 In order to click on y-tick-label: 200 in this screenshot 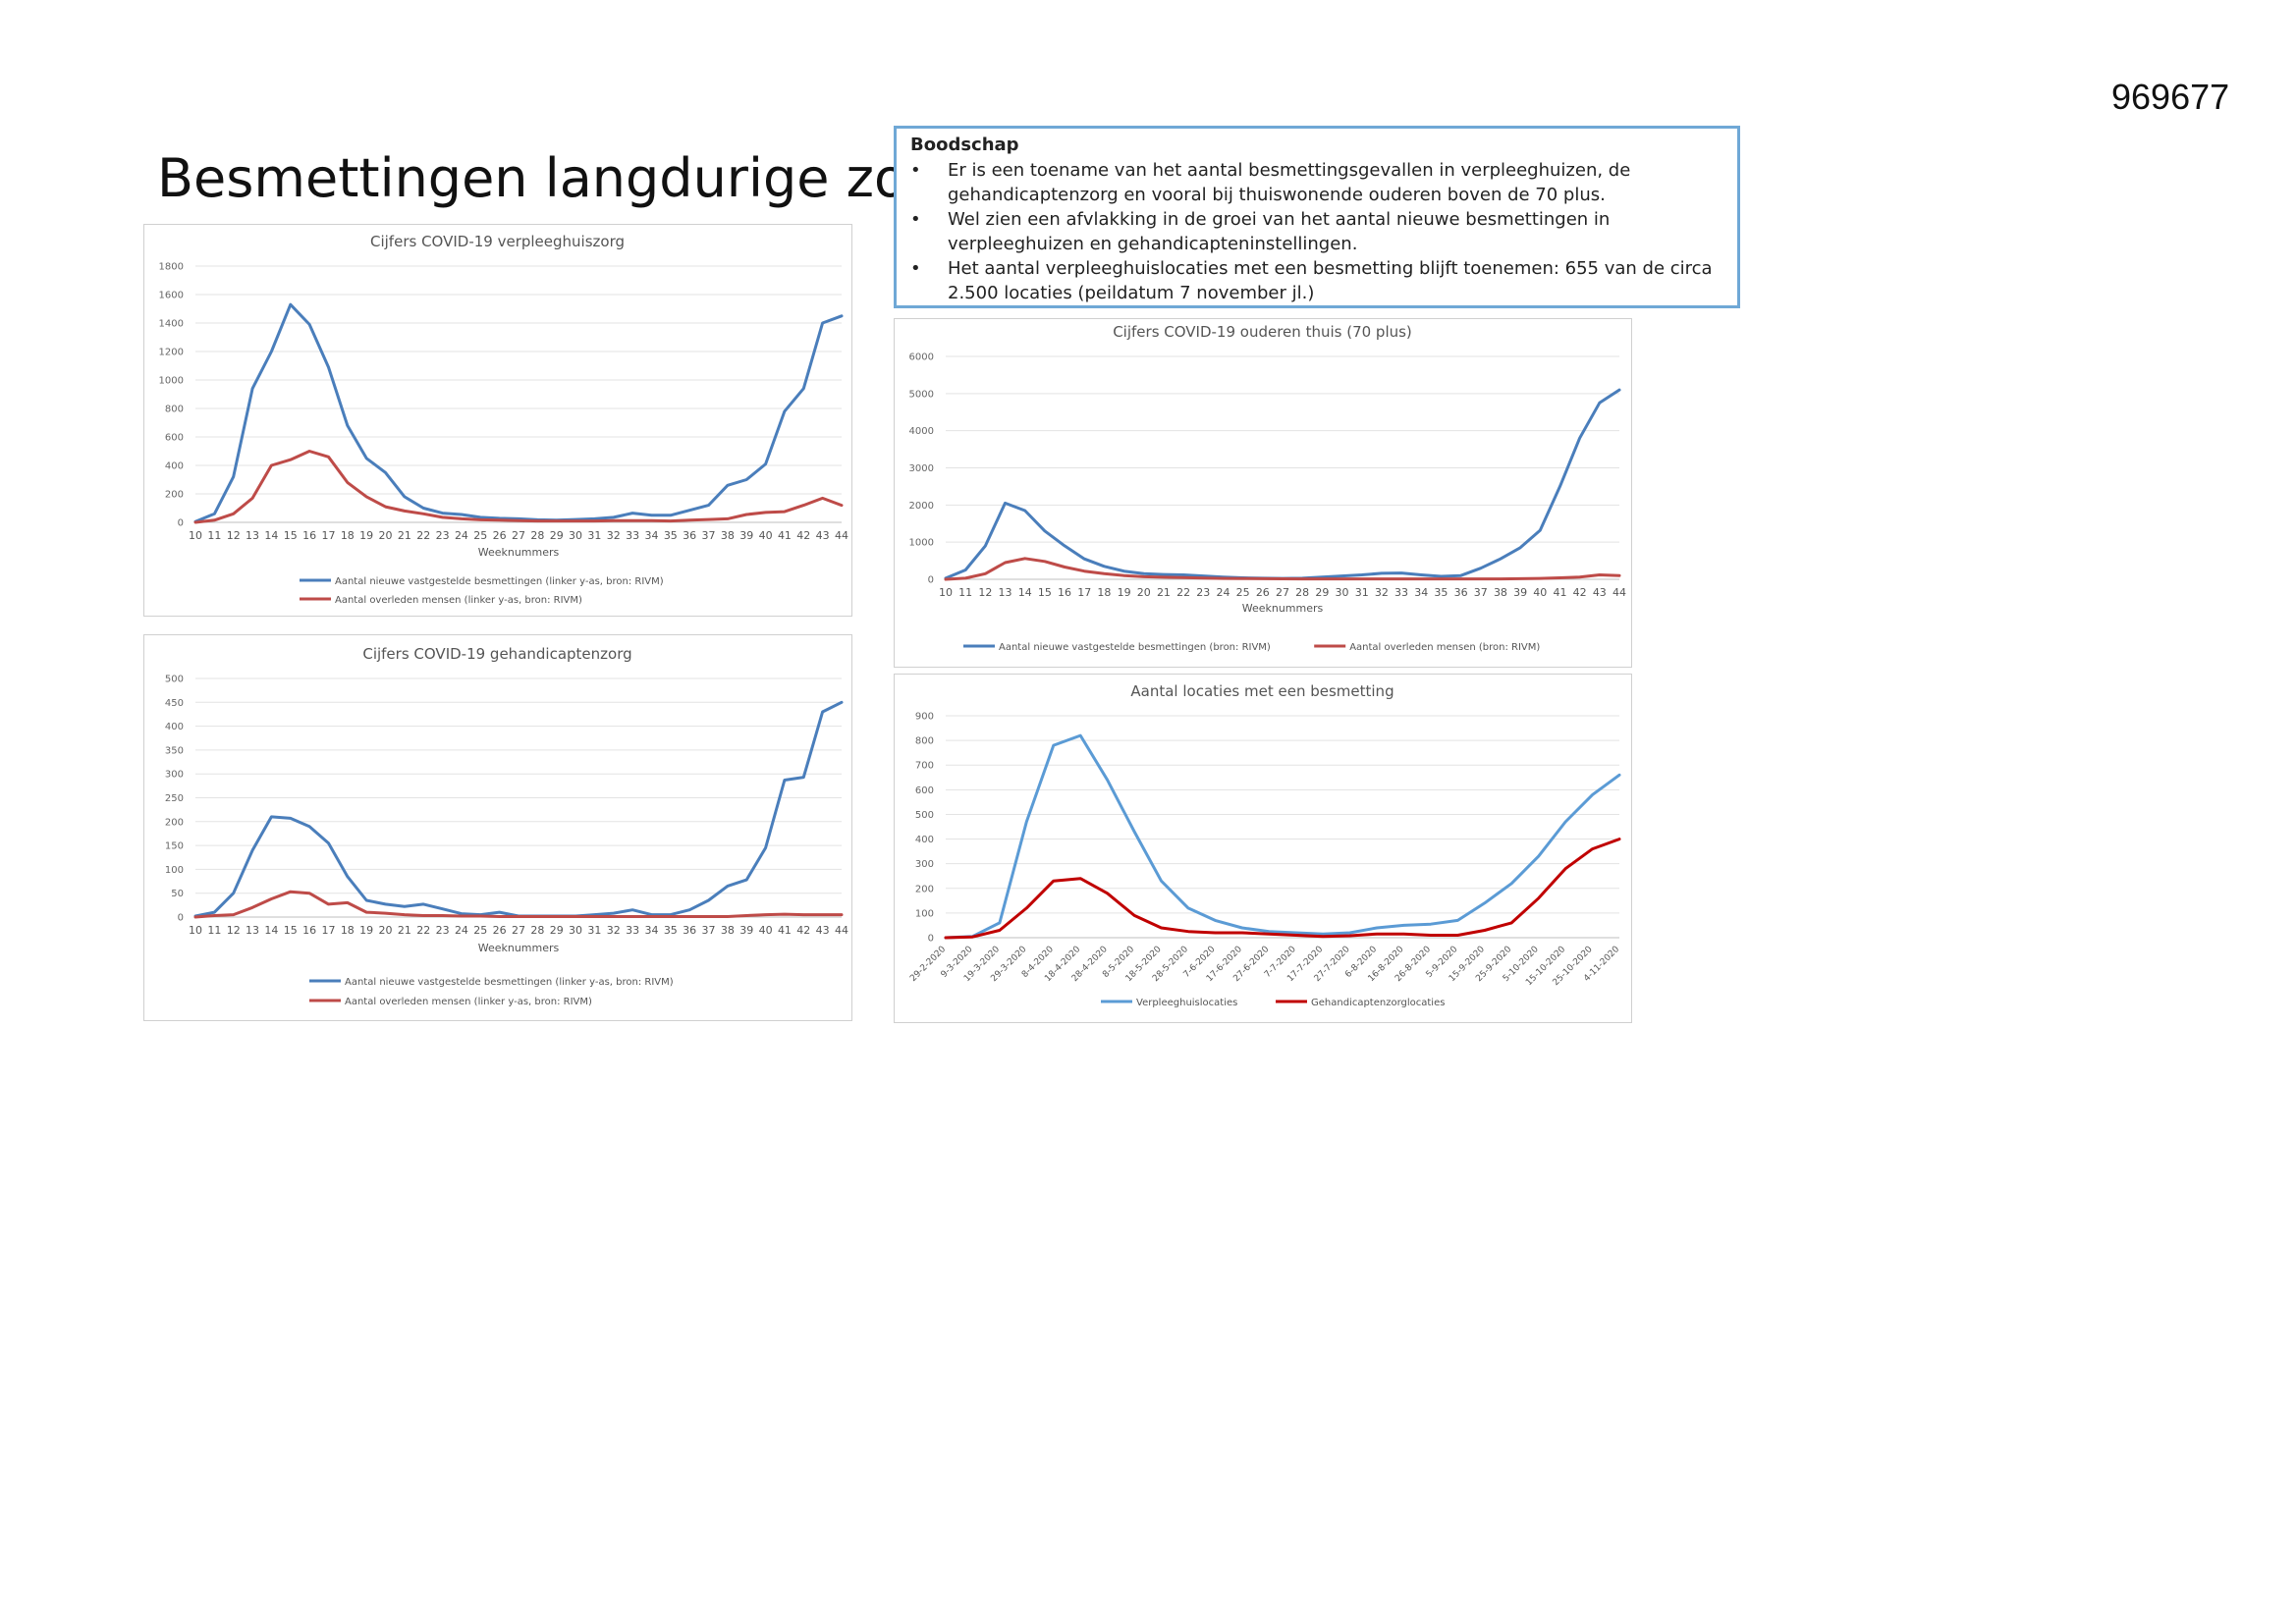, I will do `click(174, 822)`.